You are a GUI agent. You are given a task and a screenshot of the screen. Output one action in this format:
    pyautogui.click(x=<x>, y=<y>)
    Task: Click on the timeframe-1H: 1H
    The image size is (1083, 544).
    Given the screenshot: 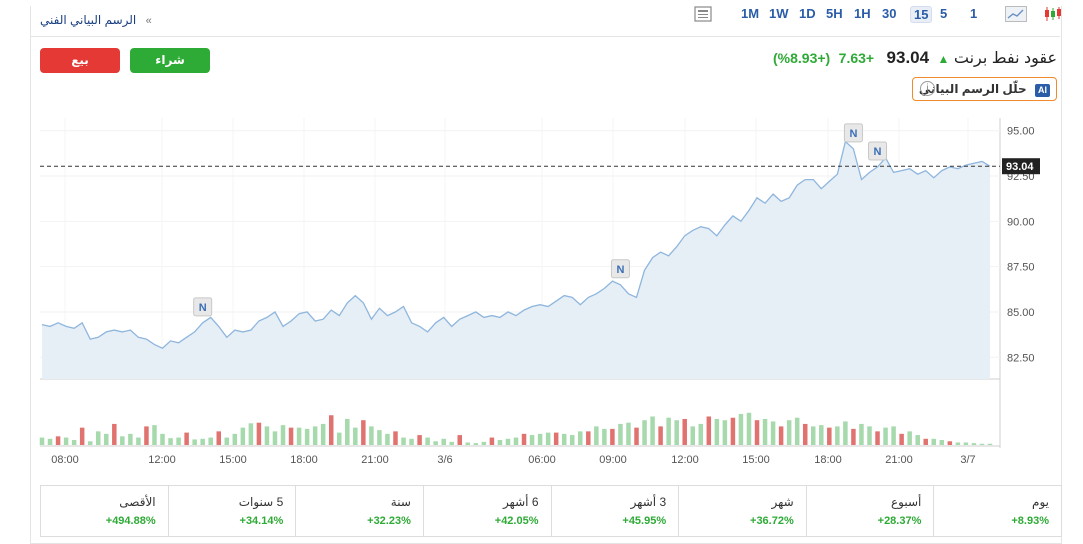 What is the action you would take?
    pyautogui.click(x=862, y=13)
    